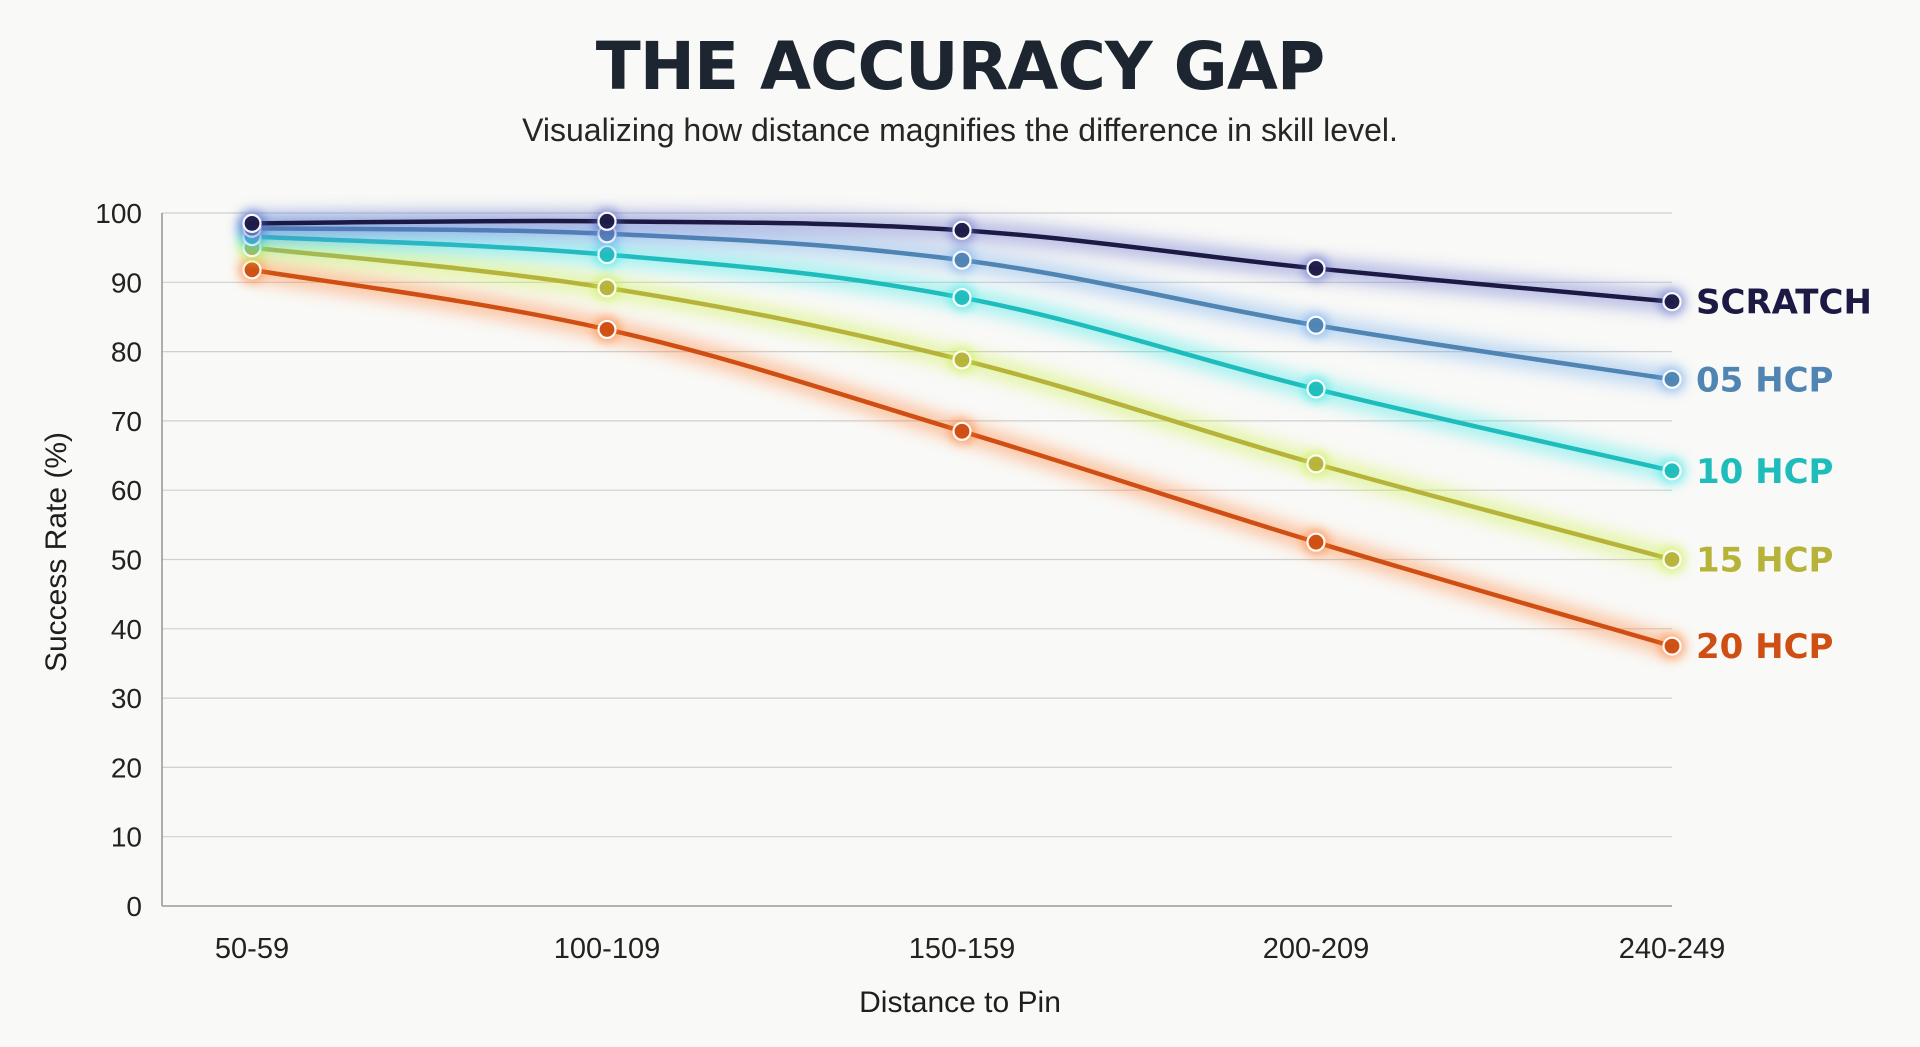 Image resolution: width=1920 pixels, height=1047 pixels. What do you see at coordinates (126, 421) in the screenshot?
I see `y-tick-label: 70` at bounding box center [126, 421].